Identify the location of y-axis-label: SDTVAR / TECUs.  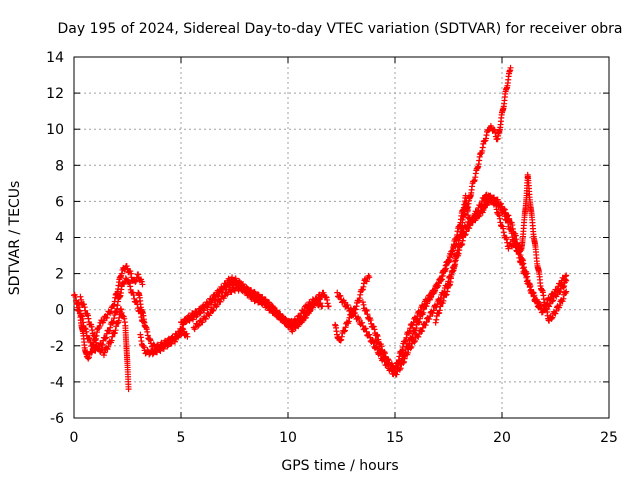
(15, 238).